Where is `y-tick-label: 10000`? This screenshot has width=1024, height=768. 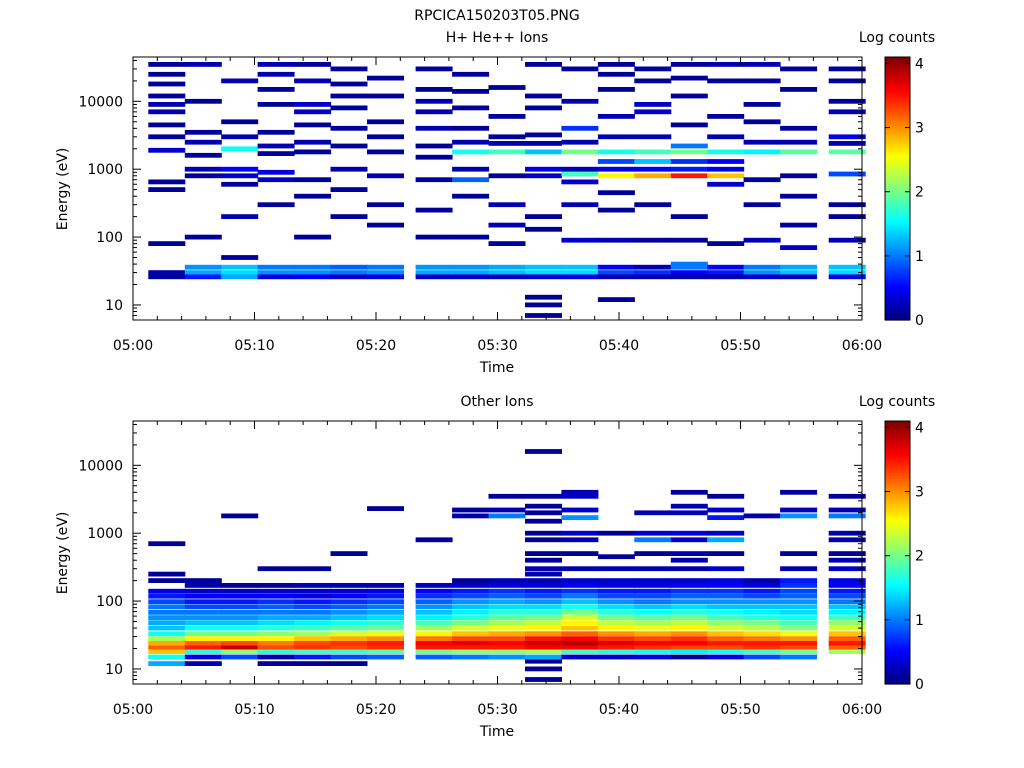 y-tick-label: 10000 is located at coordinates (100, 466).